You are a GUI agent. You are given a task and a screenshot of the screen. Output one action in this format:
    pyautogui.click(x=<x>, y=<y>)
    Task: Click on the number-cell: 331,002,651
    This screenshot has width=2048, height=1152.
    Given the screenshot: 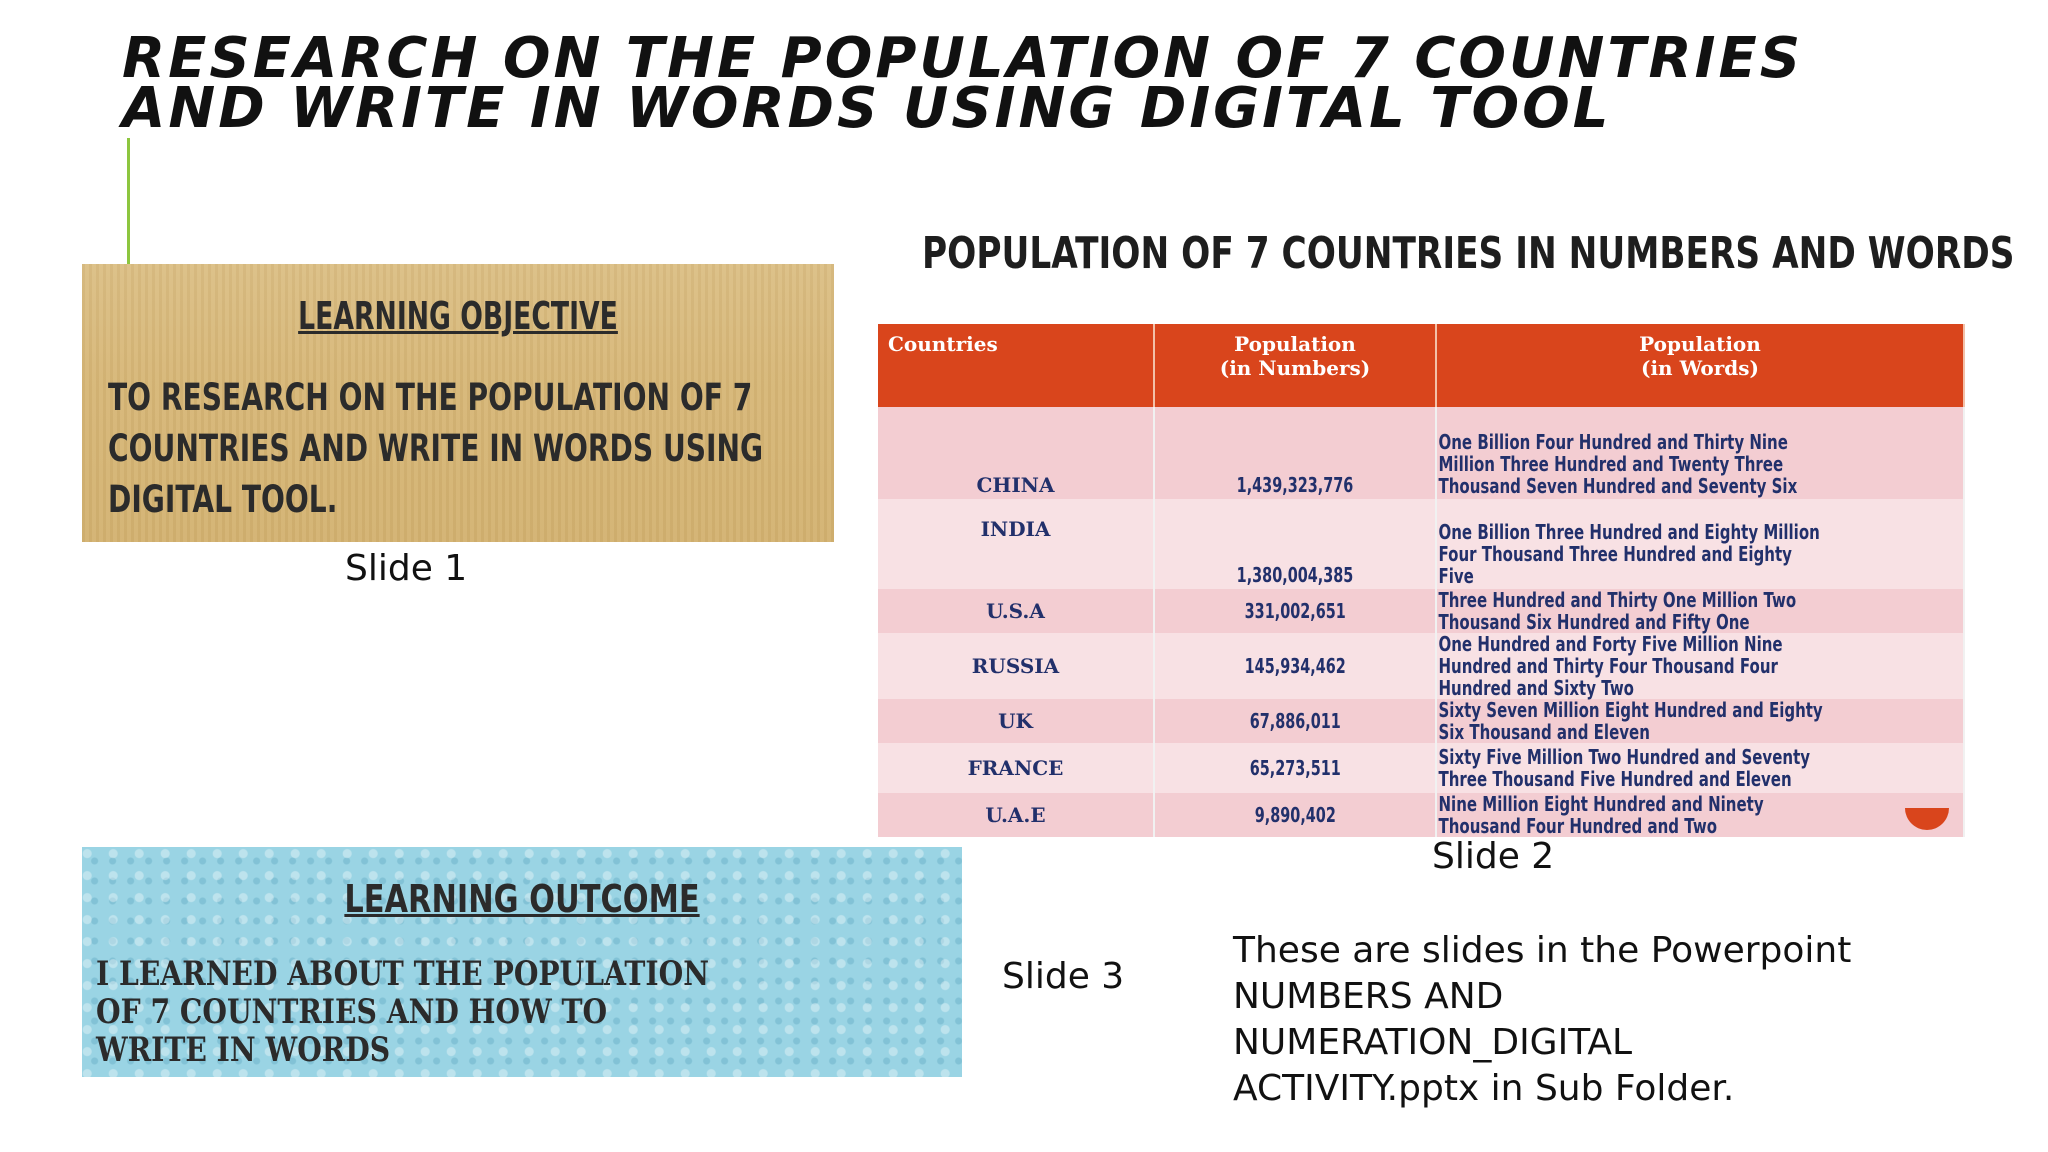 What is the action you would take?
    pyautogui.click(x=1295, y=611)
    